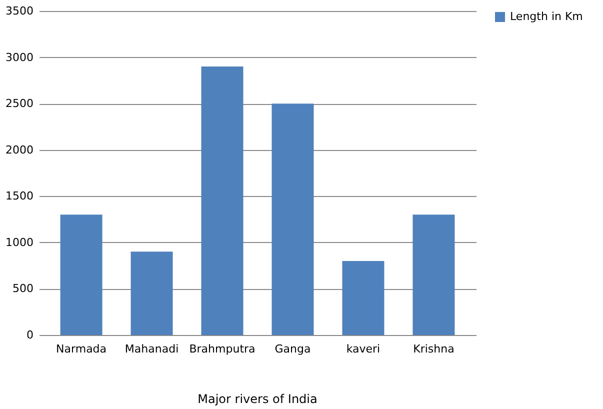  What do you see at coordinates (222, 349) in the screenshot?
I see `x-tick-label: Brahmputra` at bounding box center [222, 349].